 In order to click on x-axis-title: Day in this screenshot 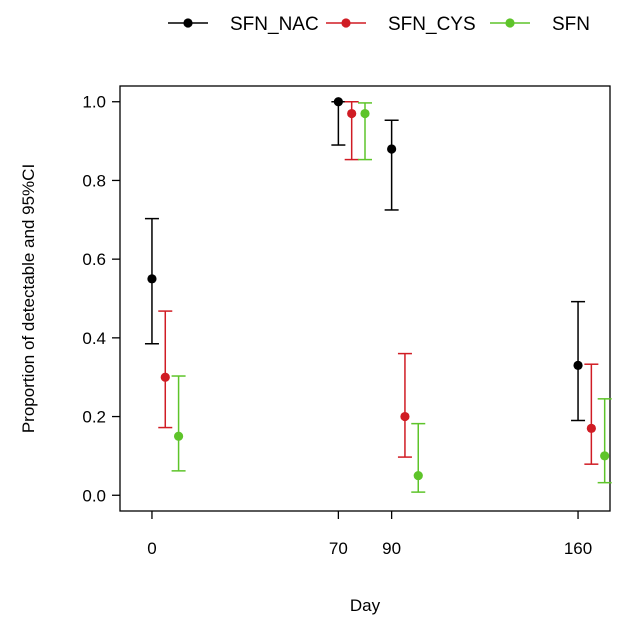, I will do `click(365, 605)`.